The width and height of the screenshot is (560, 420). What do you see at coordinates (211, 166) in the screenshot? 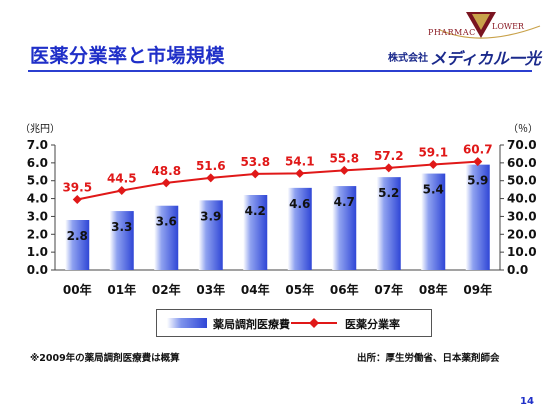
I see `line-value-label: 51.6` at bounding box center [211, 166].